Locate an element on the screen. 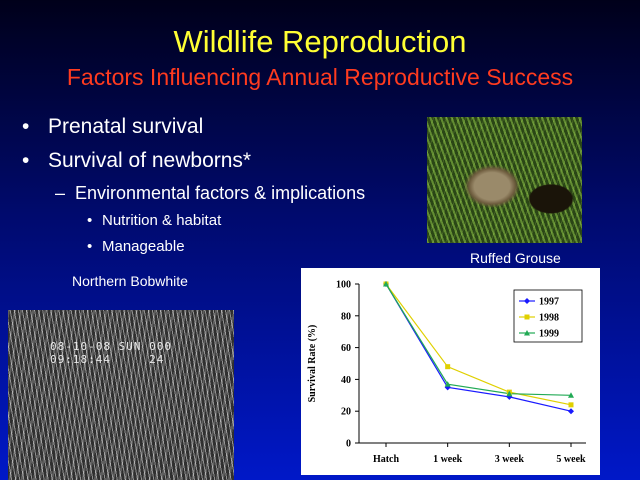 Image resolution: width=640 pixels, height=480 pixels. bullet-prenatal: • Prenatal survival is located at coordinates (113, 127).